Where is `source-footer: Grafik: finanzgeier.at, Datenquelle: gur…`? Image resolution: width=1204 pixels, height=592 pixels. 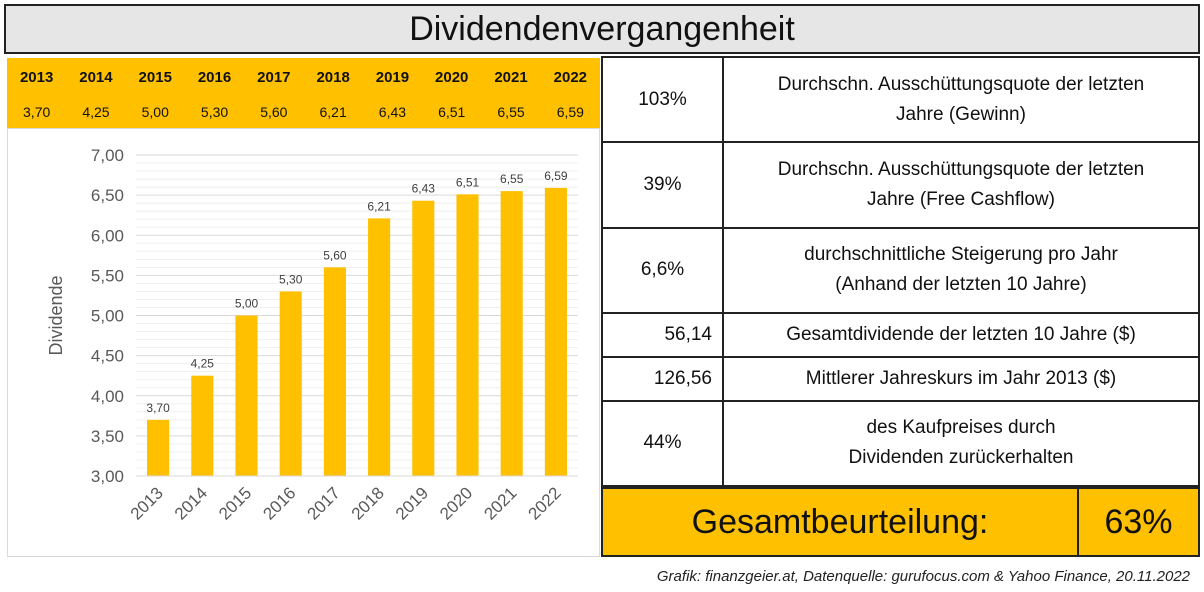 source-footer: Grafik: finanzgeier.at, Datenquelle: gur… is located at coordinates (923, 576).